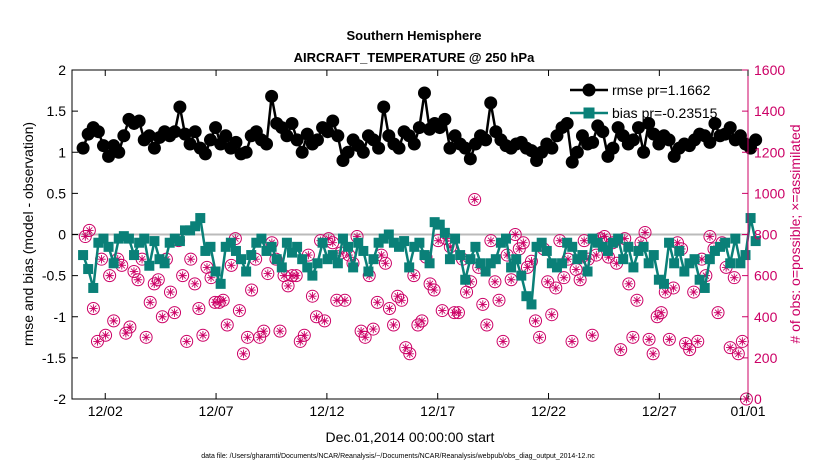 This screenshot has width=830, height=470. What do you see at coordinates (769, 152) in the screenshot?
I see `y-right-tick-label: 1200` at bounding box center [769, 152].